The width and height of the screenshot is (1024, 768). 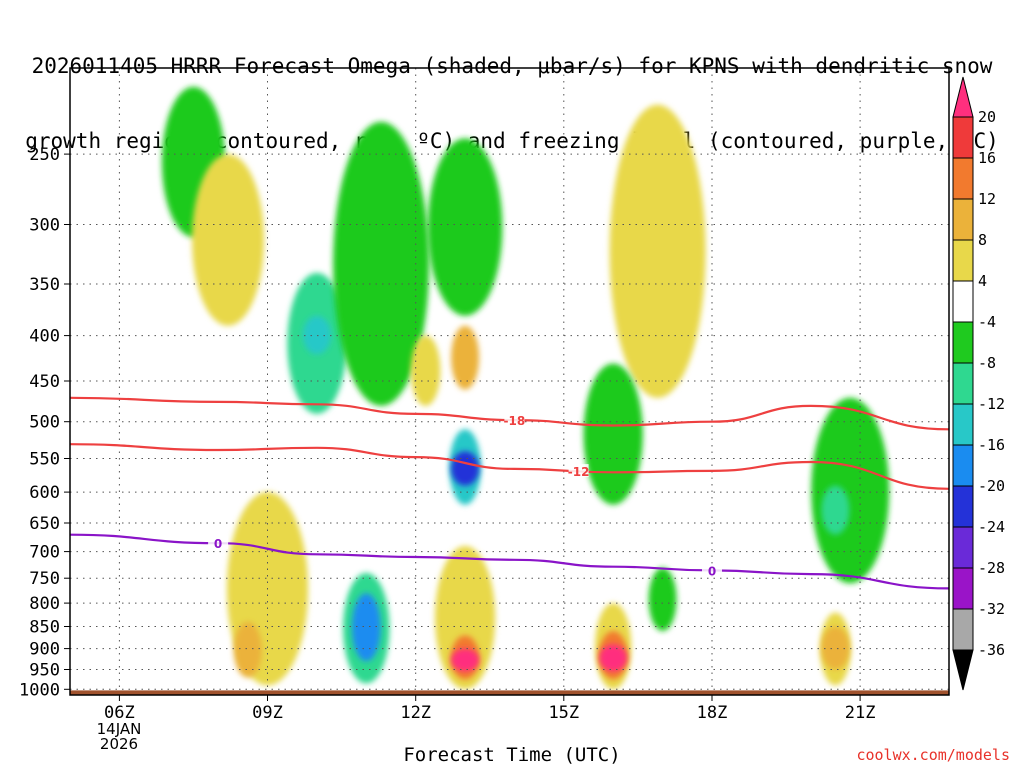 I want to click on colorbar-label-7: -12, so click(x=991, y=404).